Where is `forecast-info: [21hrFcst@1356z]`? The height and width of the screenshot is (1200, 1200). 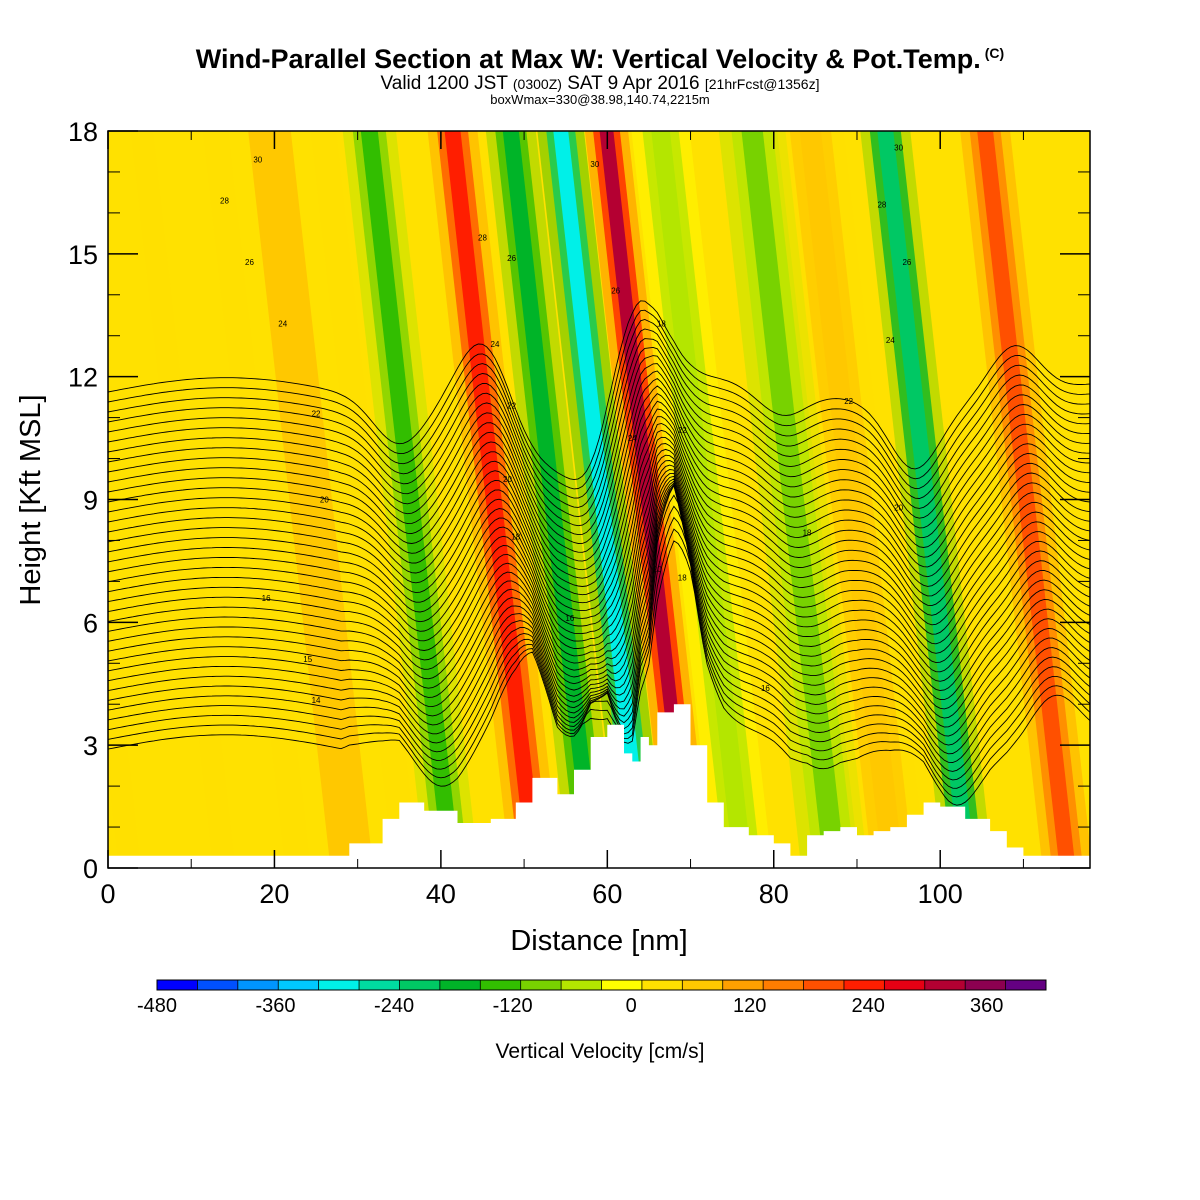
forecast-info: [21hrFcst@1356z] is located at coordinates (762, 84).